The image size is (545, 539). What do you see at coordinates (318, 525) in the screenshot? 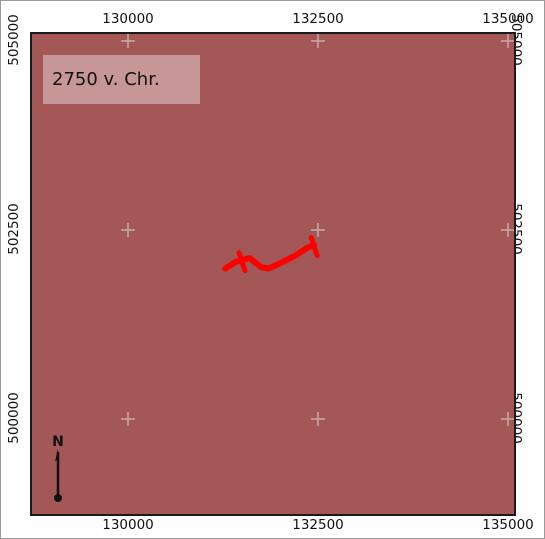
I see `x-tick-bottom-2: 132500` at bounding box center [318, 525].